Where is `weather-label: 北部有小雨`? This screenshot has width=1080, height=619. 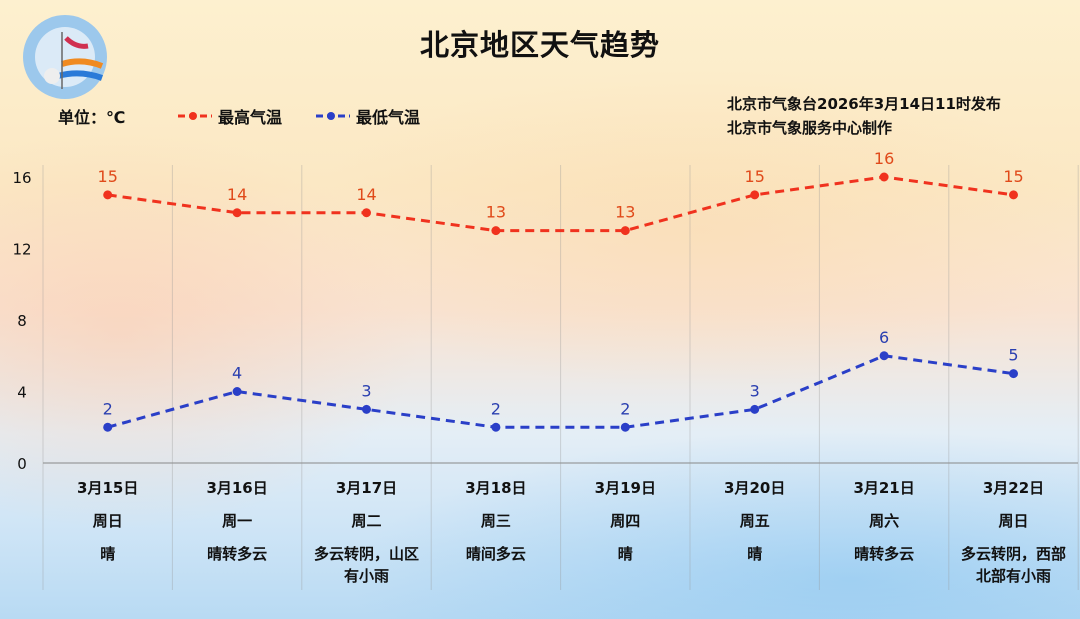
weather-label: 北部有小雨 is located at coordinates (1013, 576).